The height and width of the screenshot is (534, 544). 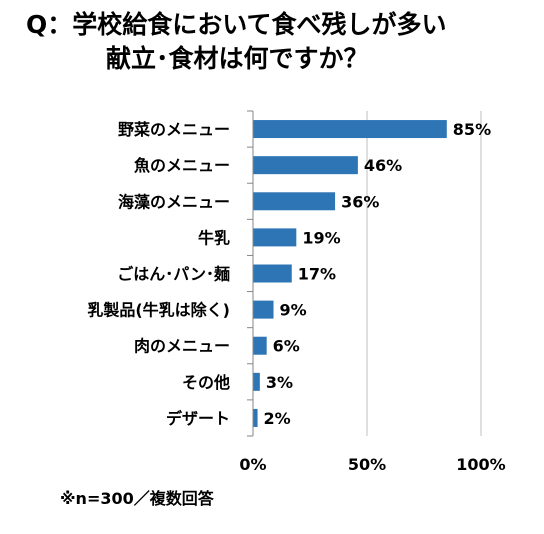 I want to click on category-label: ごはん･パン･麺, so click(x=173, y=274).